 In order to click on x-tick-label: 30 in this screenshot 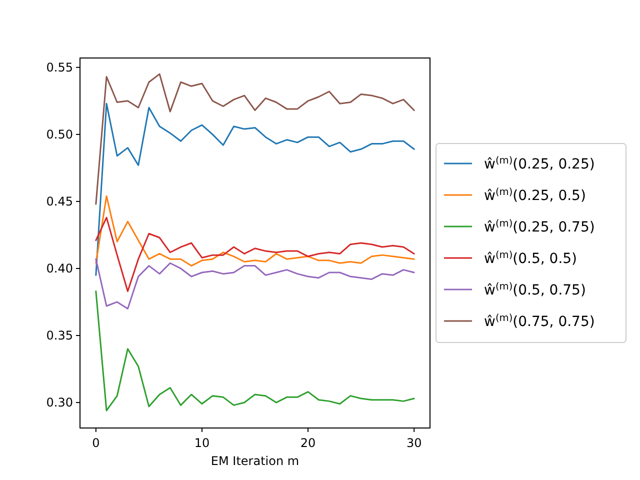, I will do `click(414, 443)`.